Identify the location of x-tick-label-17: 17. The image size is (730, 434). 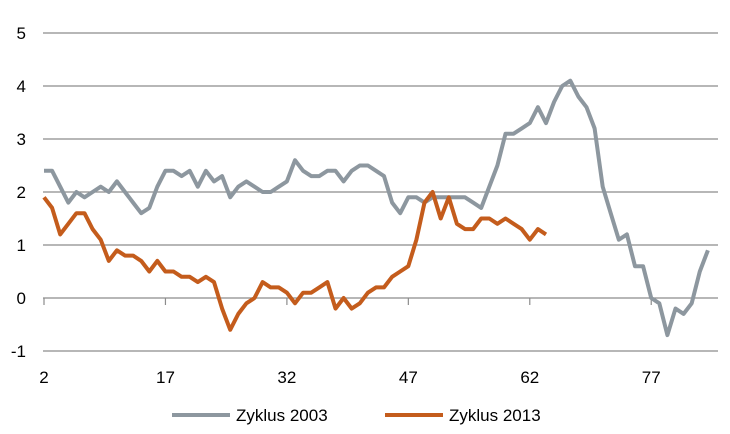
(165, 377).